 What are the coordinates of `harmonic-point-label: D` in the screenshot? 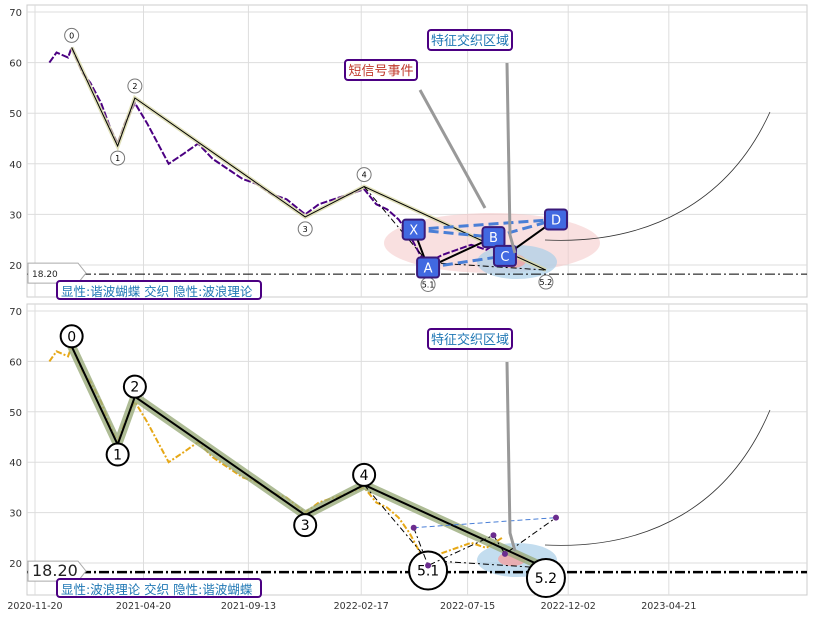 It's located at (556, 220).